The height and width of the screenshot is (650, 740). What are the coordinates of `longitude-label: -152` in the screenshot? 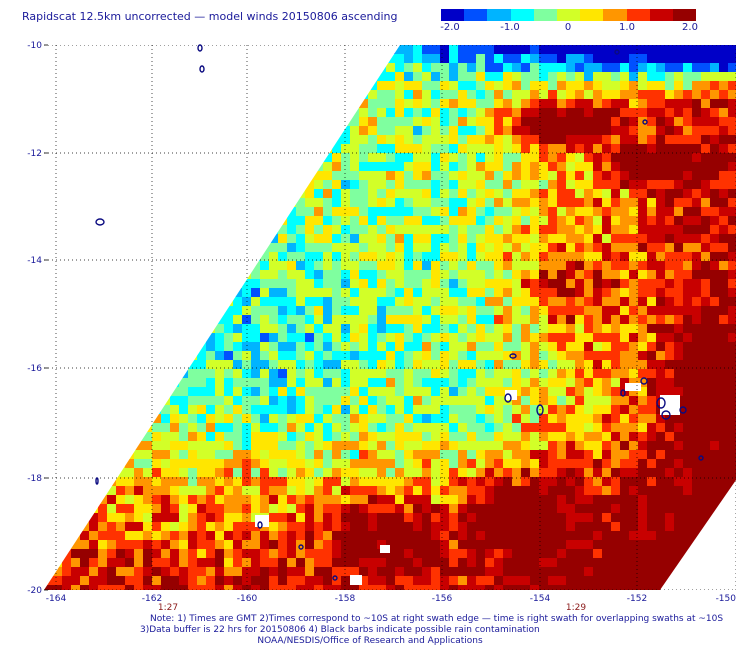 It's located at (637, 599).